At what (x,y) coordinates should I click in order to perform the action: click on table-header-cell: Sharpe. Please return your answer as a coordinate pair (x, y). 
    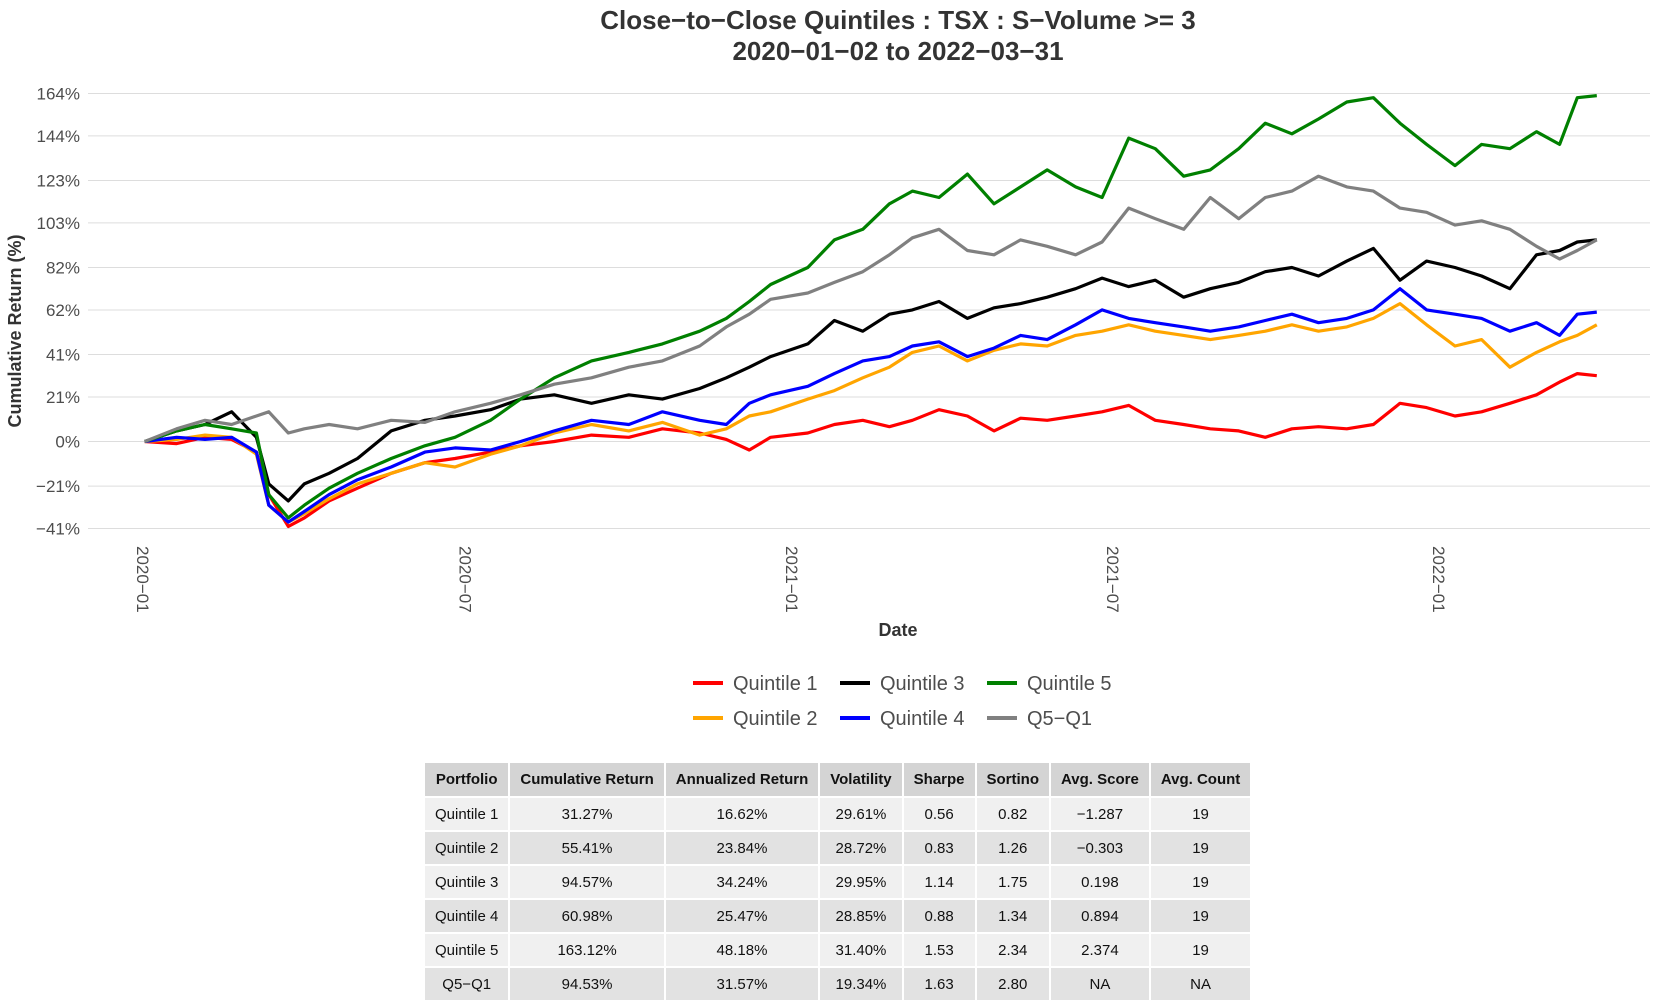
    Looking at the image, I should click on (939, 779).